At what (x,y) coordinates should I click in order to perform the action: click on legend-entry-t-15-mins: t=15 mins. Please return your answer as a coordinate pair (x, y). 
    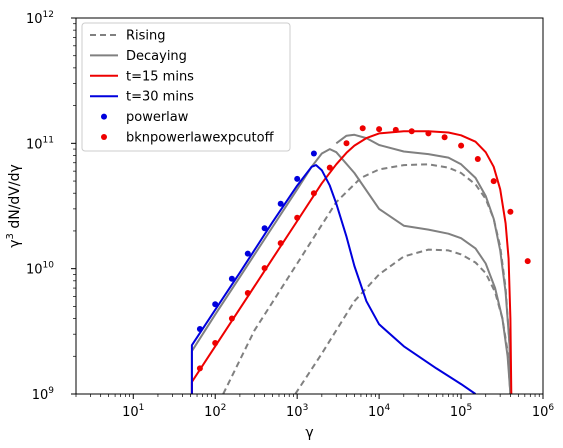
    Looking at the image, I should click on (142, 76).